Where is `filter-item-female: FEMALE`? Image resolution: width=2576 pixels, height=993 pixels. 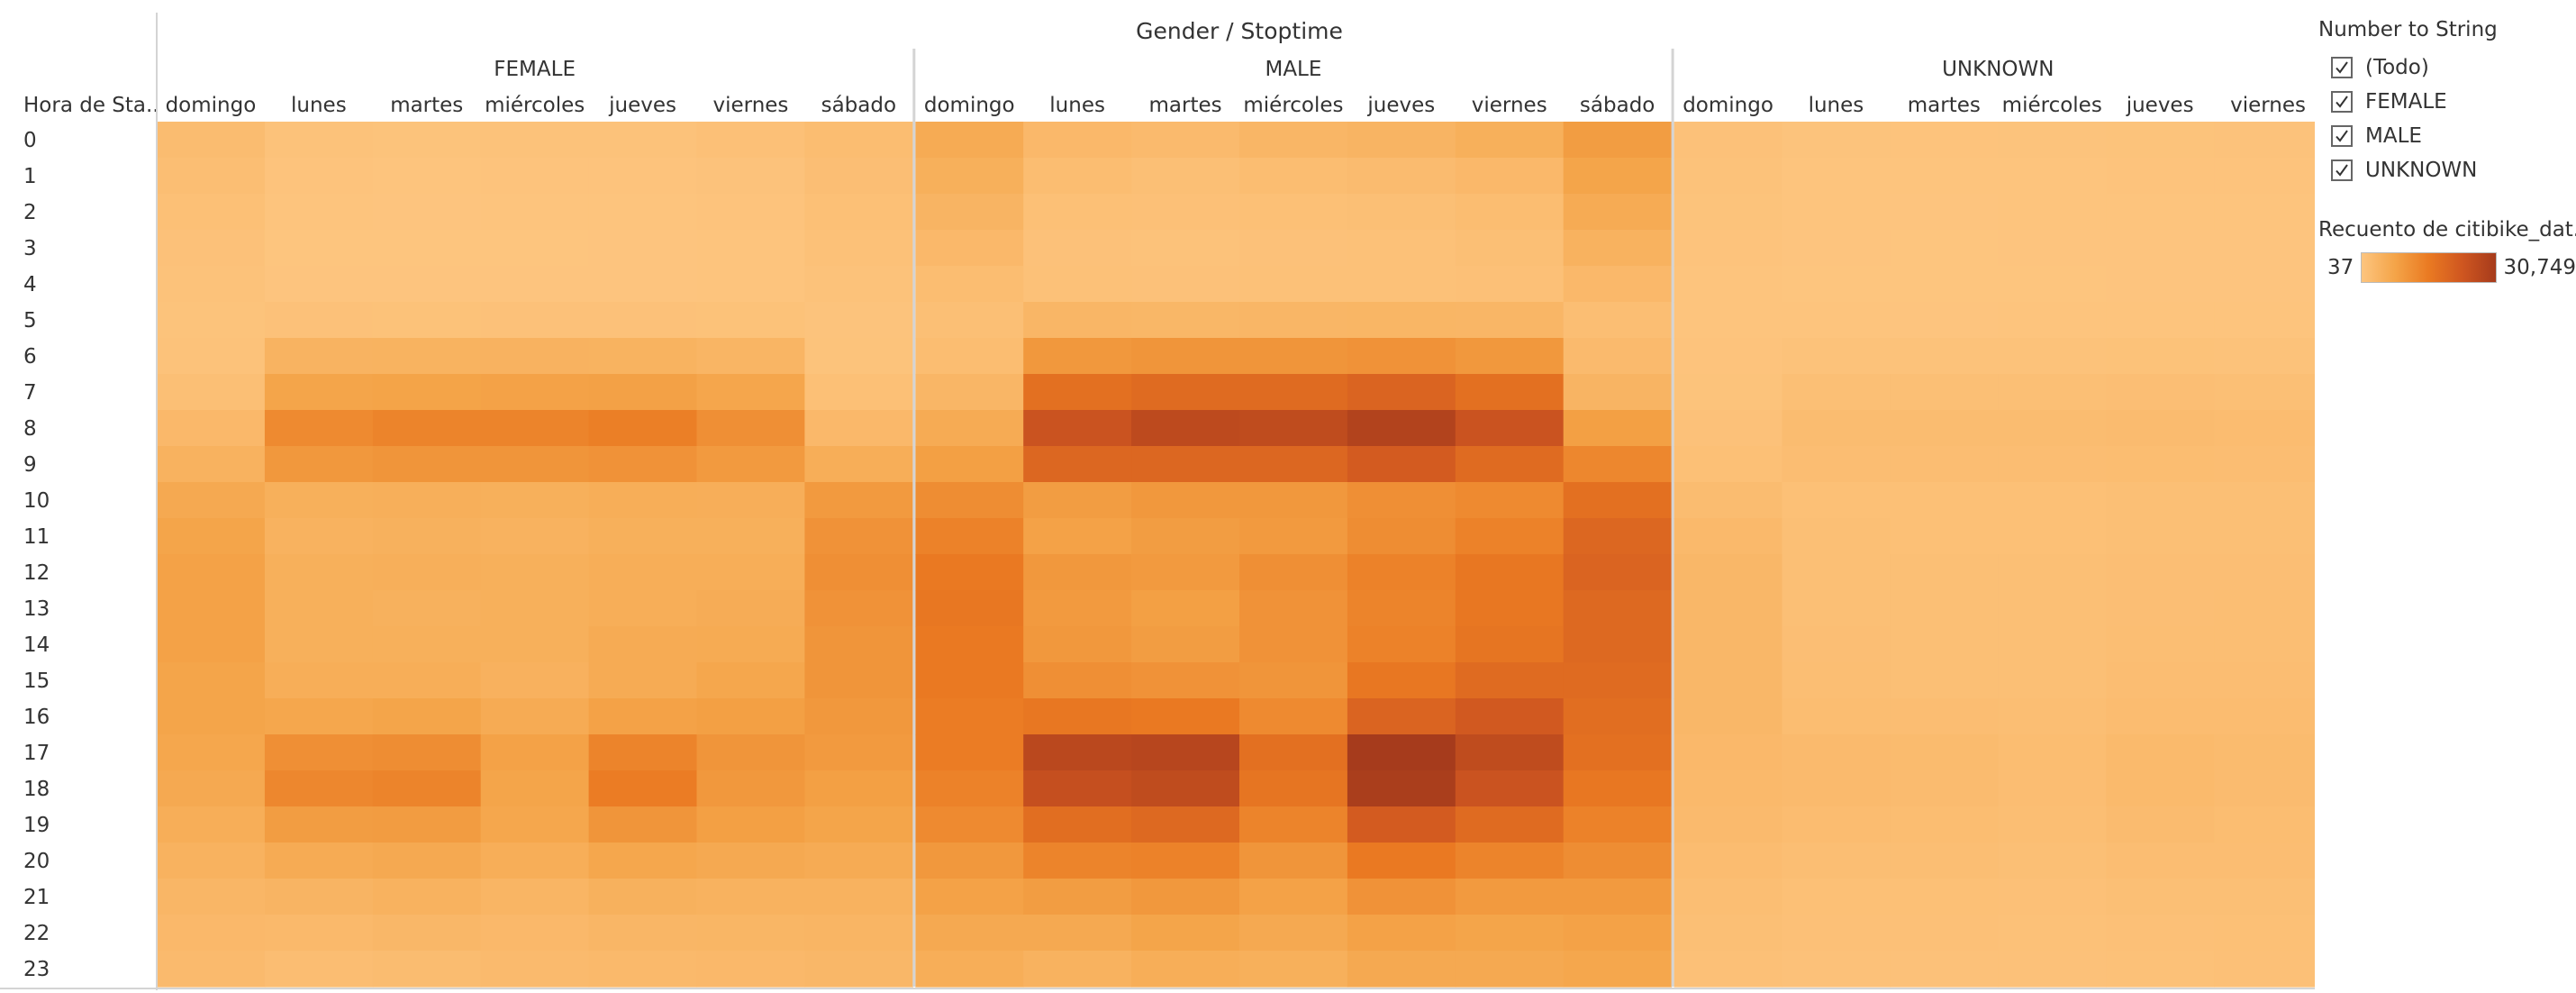
filter-item-female: FEMALE is located at coordinates (2453, 102).